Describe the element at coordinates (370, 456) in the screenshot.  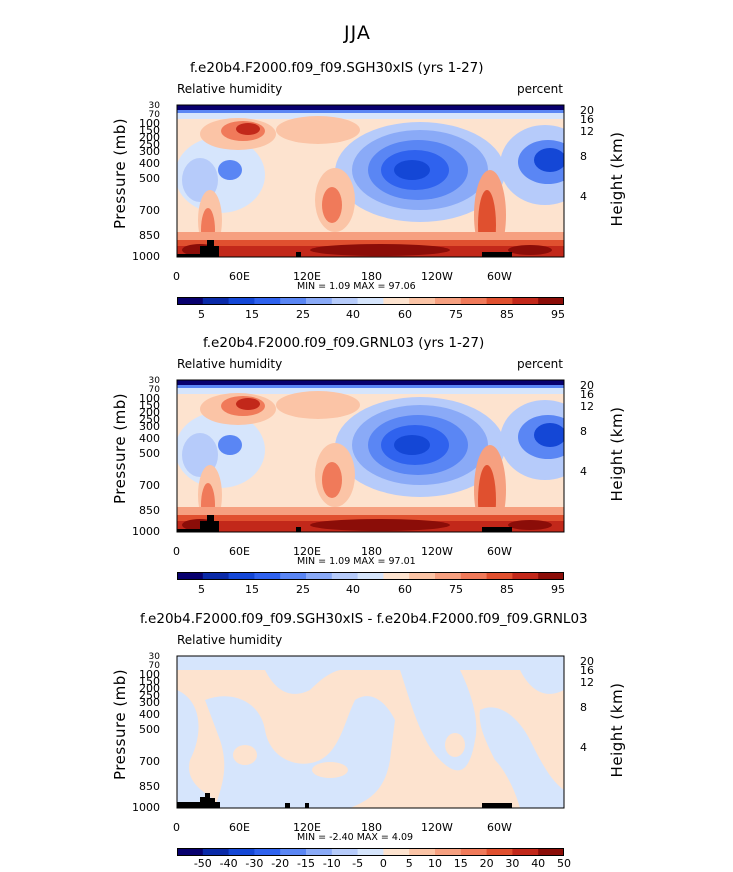
I see `panel-2-field` at that location.